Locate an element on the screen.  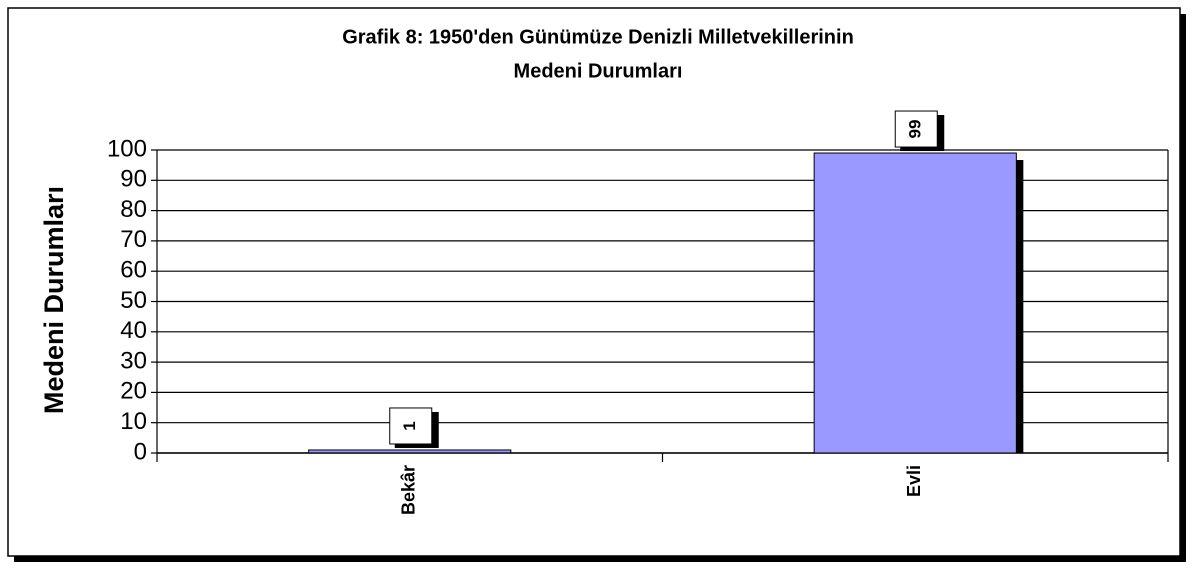
y-tick-label: 90 is located at coordinates (133, 179).